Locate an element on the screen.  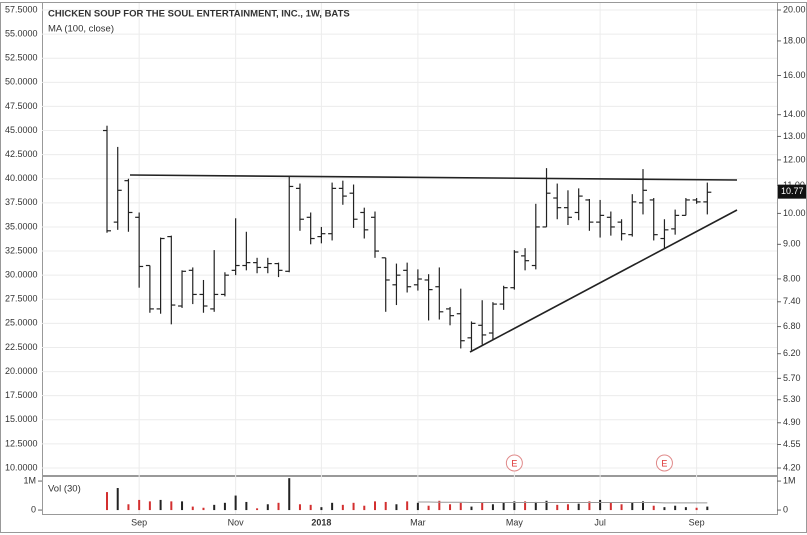
last-price-label: 10.77 is located at coordinates (792, 191).